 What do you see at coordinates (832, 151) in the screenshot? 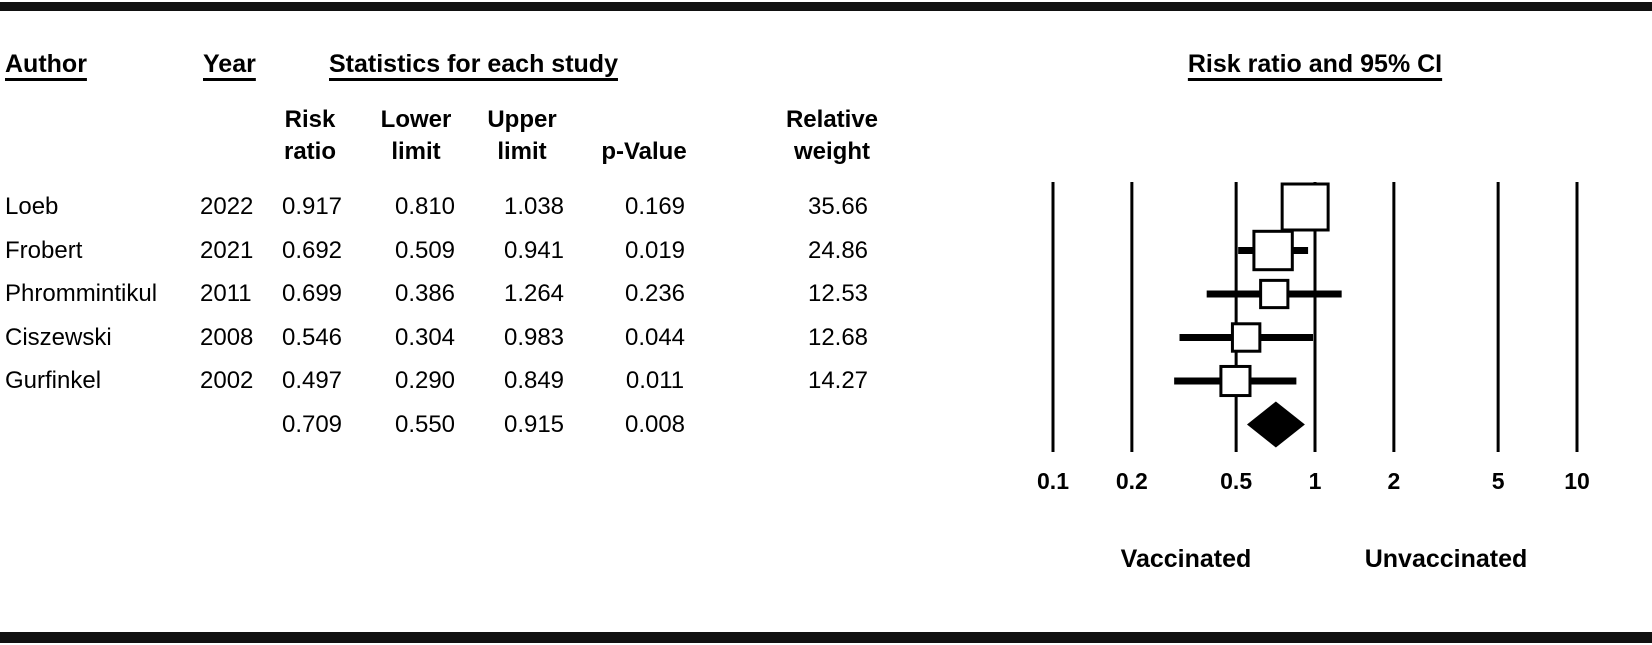
I see `col-header-relative-weight-line2: weight` at bounding box center [832, 151].